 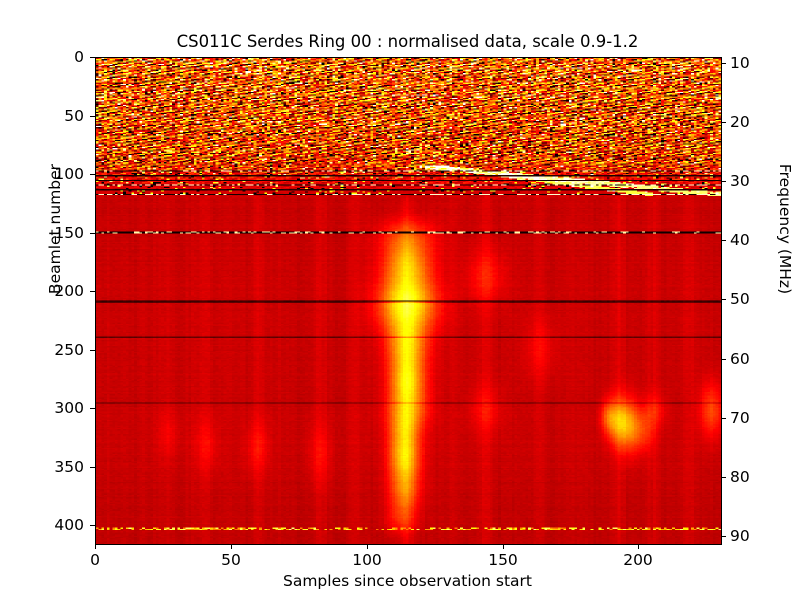 I want to click on x-ticklabel-100: 100, so click(x=367, y=560).